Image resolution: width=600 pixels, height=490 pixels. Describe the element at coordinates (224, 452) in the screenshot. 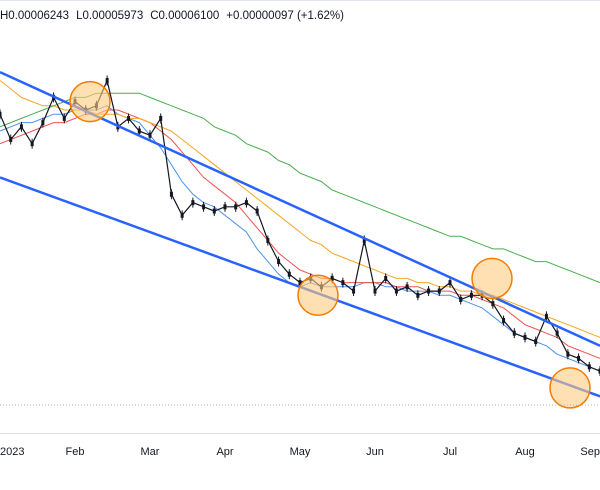

I see `time-axis-label: Apr` at that location.